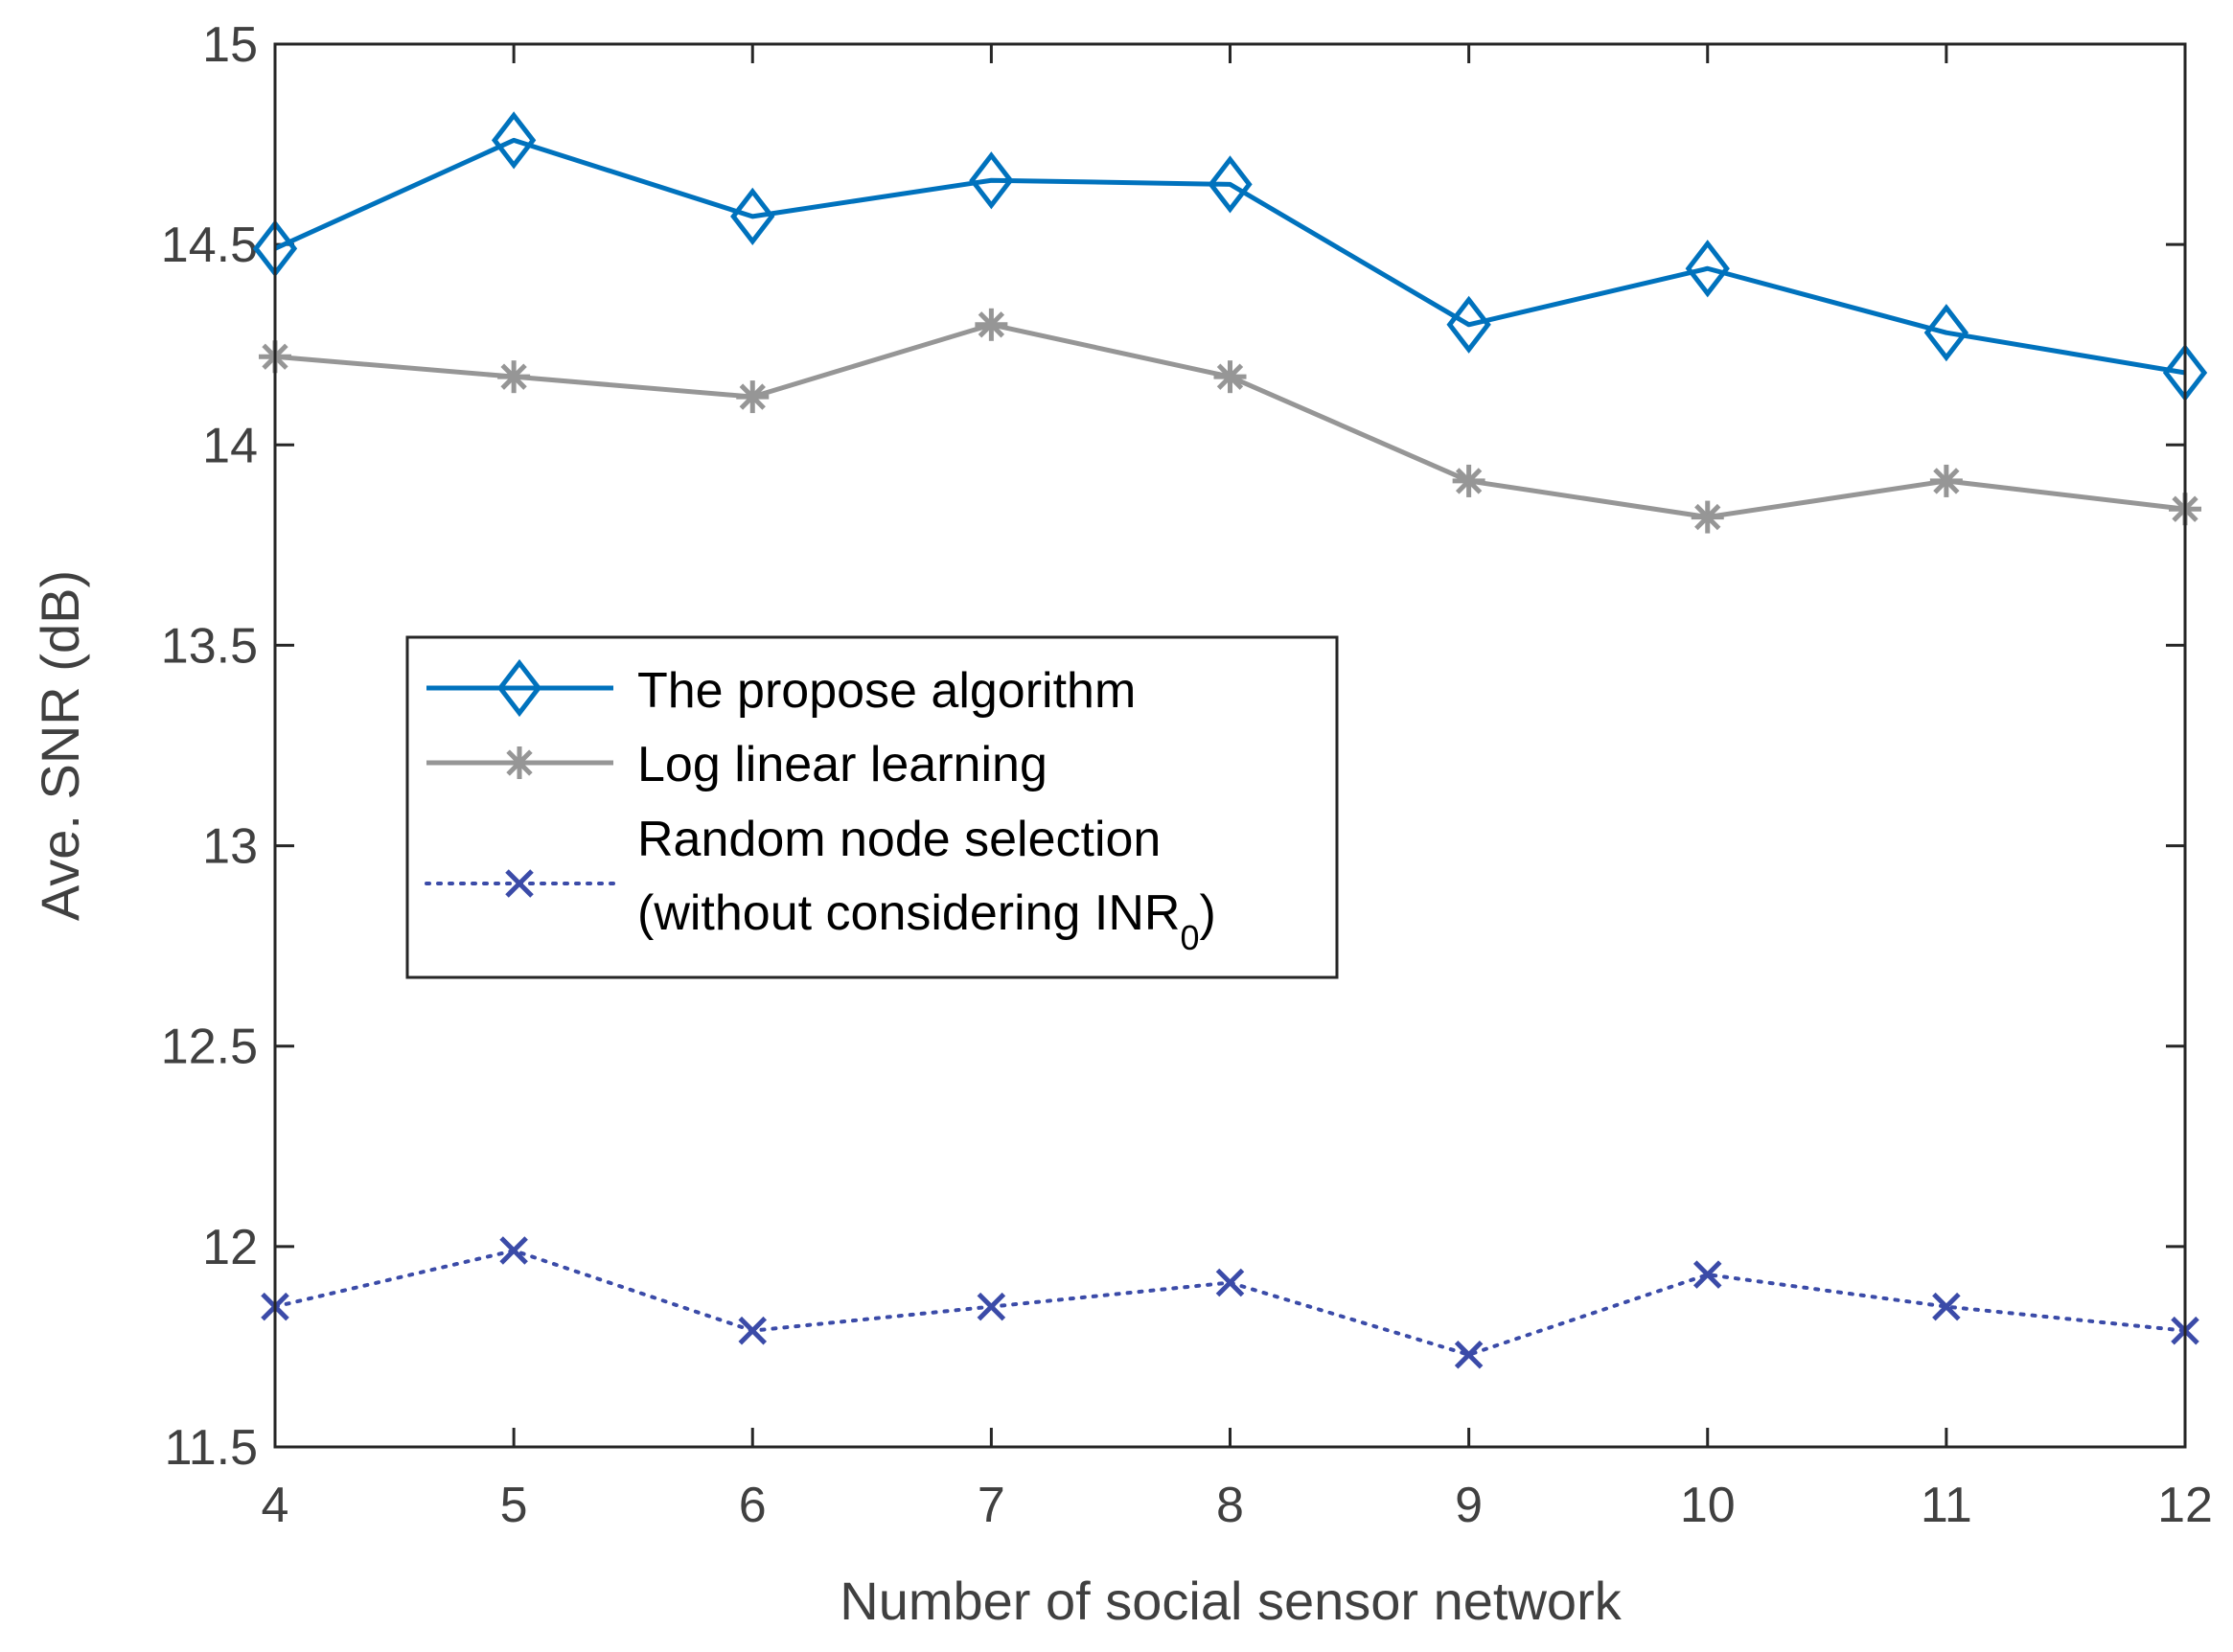  What do you see at coordinates (991, 1505) in the screenshot?
I see `x-tick-label: 7` at bounding box center [991, 1505].